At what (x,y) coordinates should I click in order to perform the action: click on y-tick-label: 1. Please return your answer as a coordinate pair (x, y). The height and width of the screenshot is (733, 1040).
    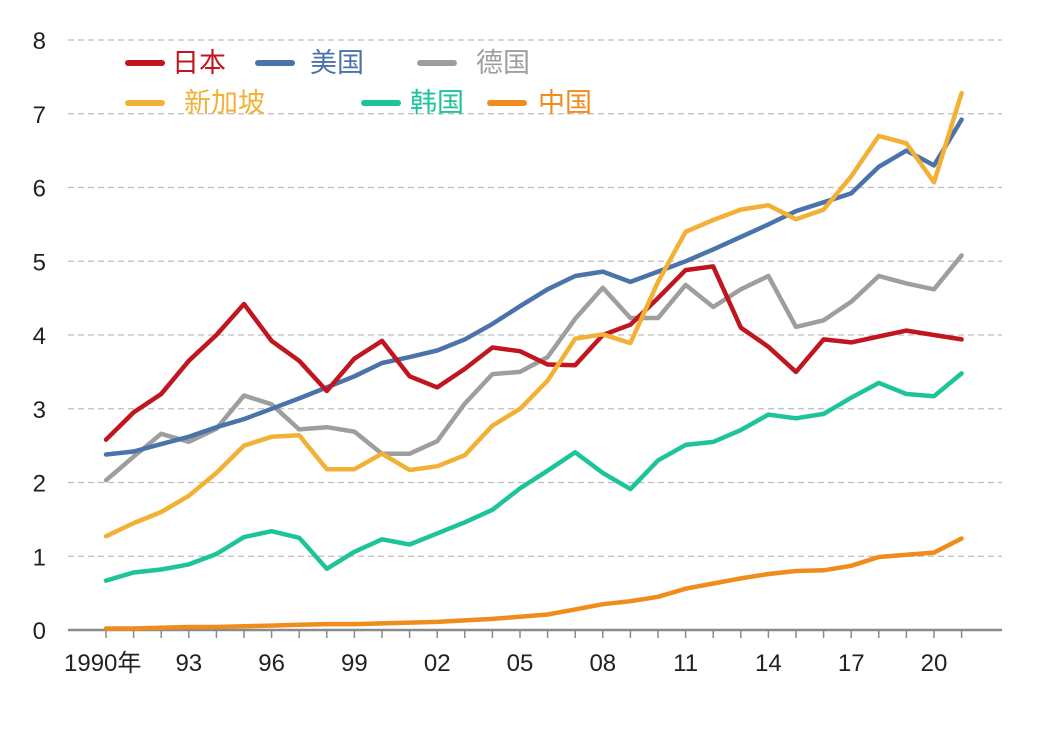
    Looking at the image, I should click on (39, 557).